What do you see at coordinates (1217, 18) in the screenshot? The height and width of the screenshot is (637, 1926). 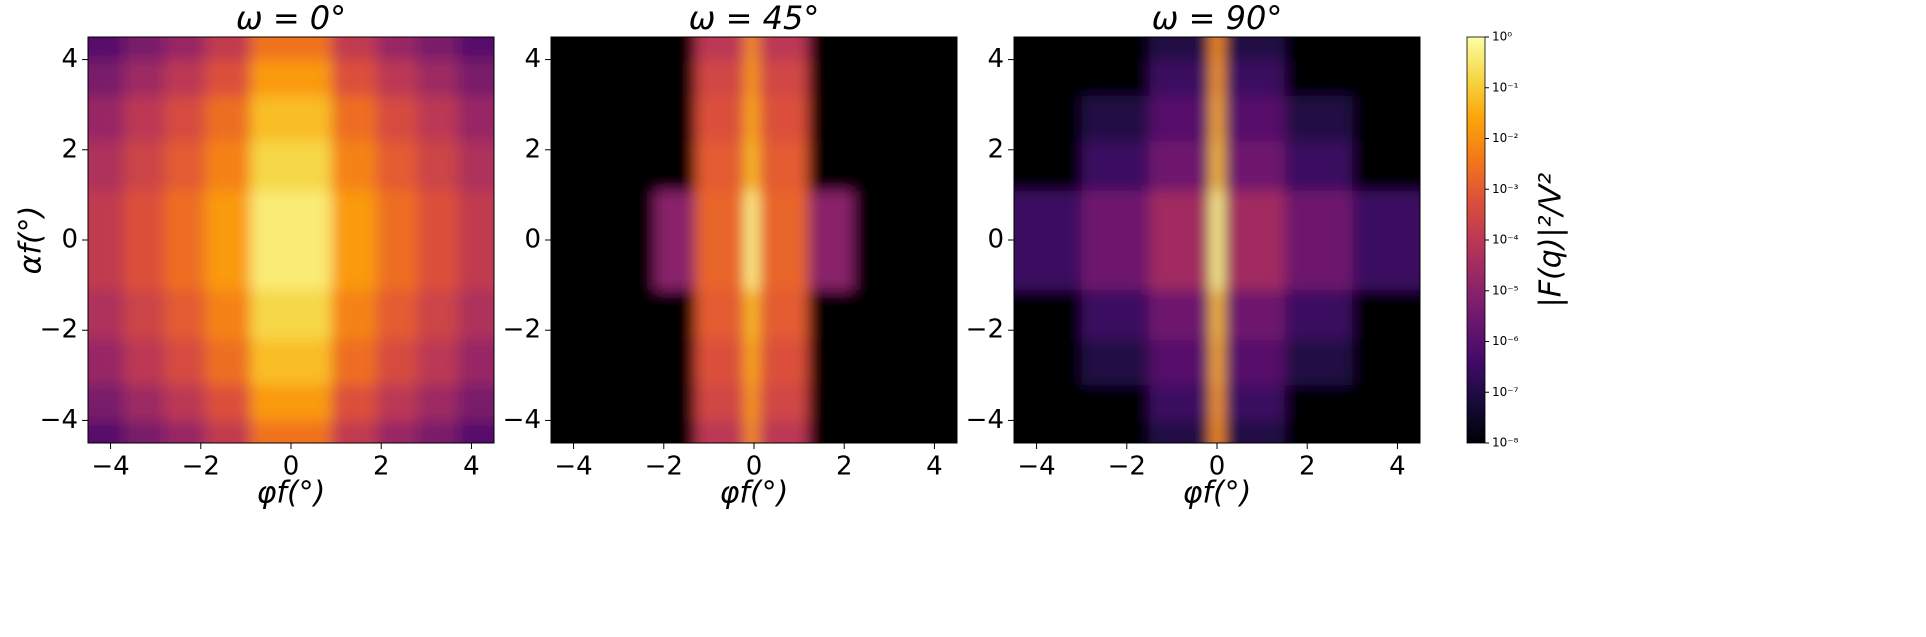 I see `chart-title: ω = 90°` at bounding box center [1217, 18].